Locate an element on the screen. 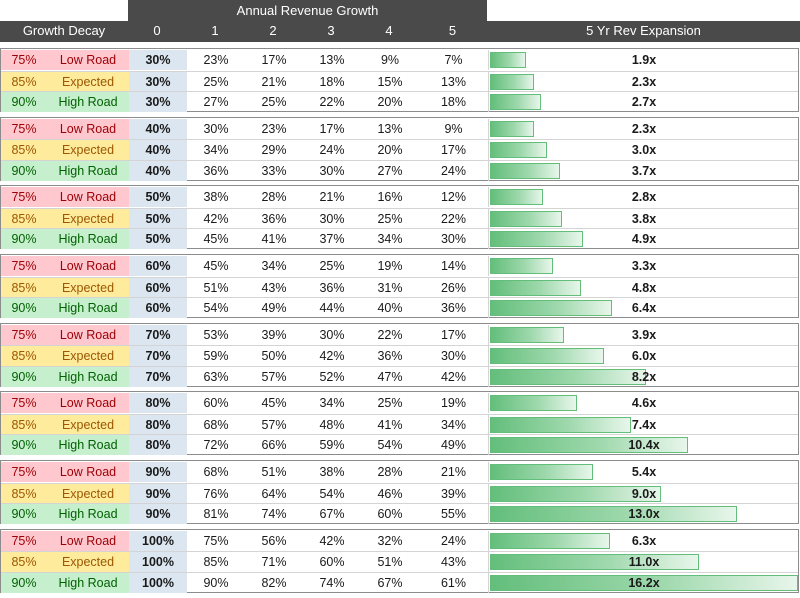 The height and width of the screenshot is (598, 800). growth-cell-year-2: 36% is located at coordinates (274, 218).